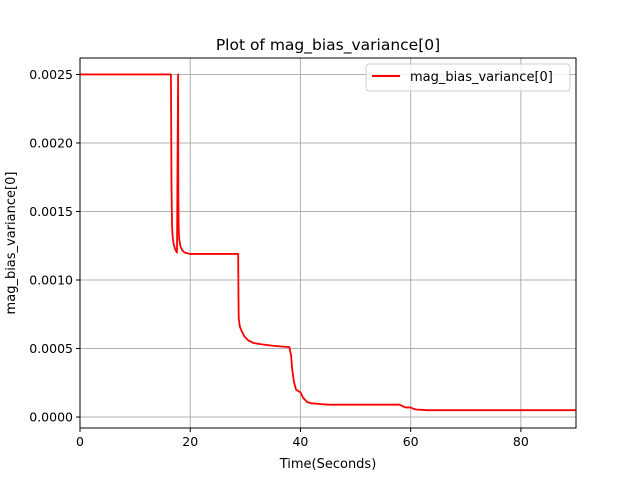  I want to click on x-tick-label: 20, so click(190, 441).